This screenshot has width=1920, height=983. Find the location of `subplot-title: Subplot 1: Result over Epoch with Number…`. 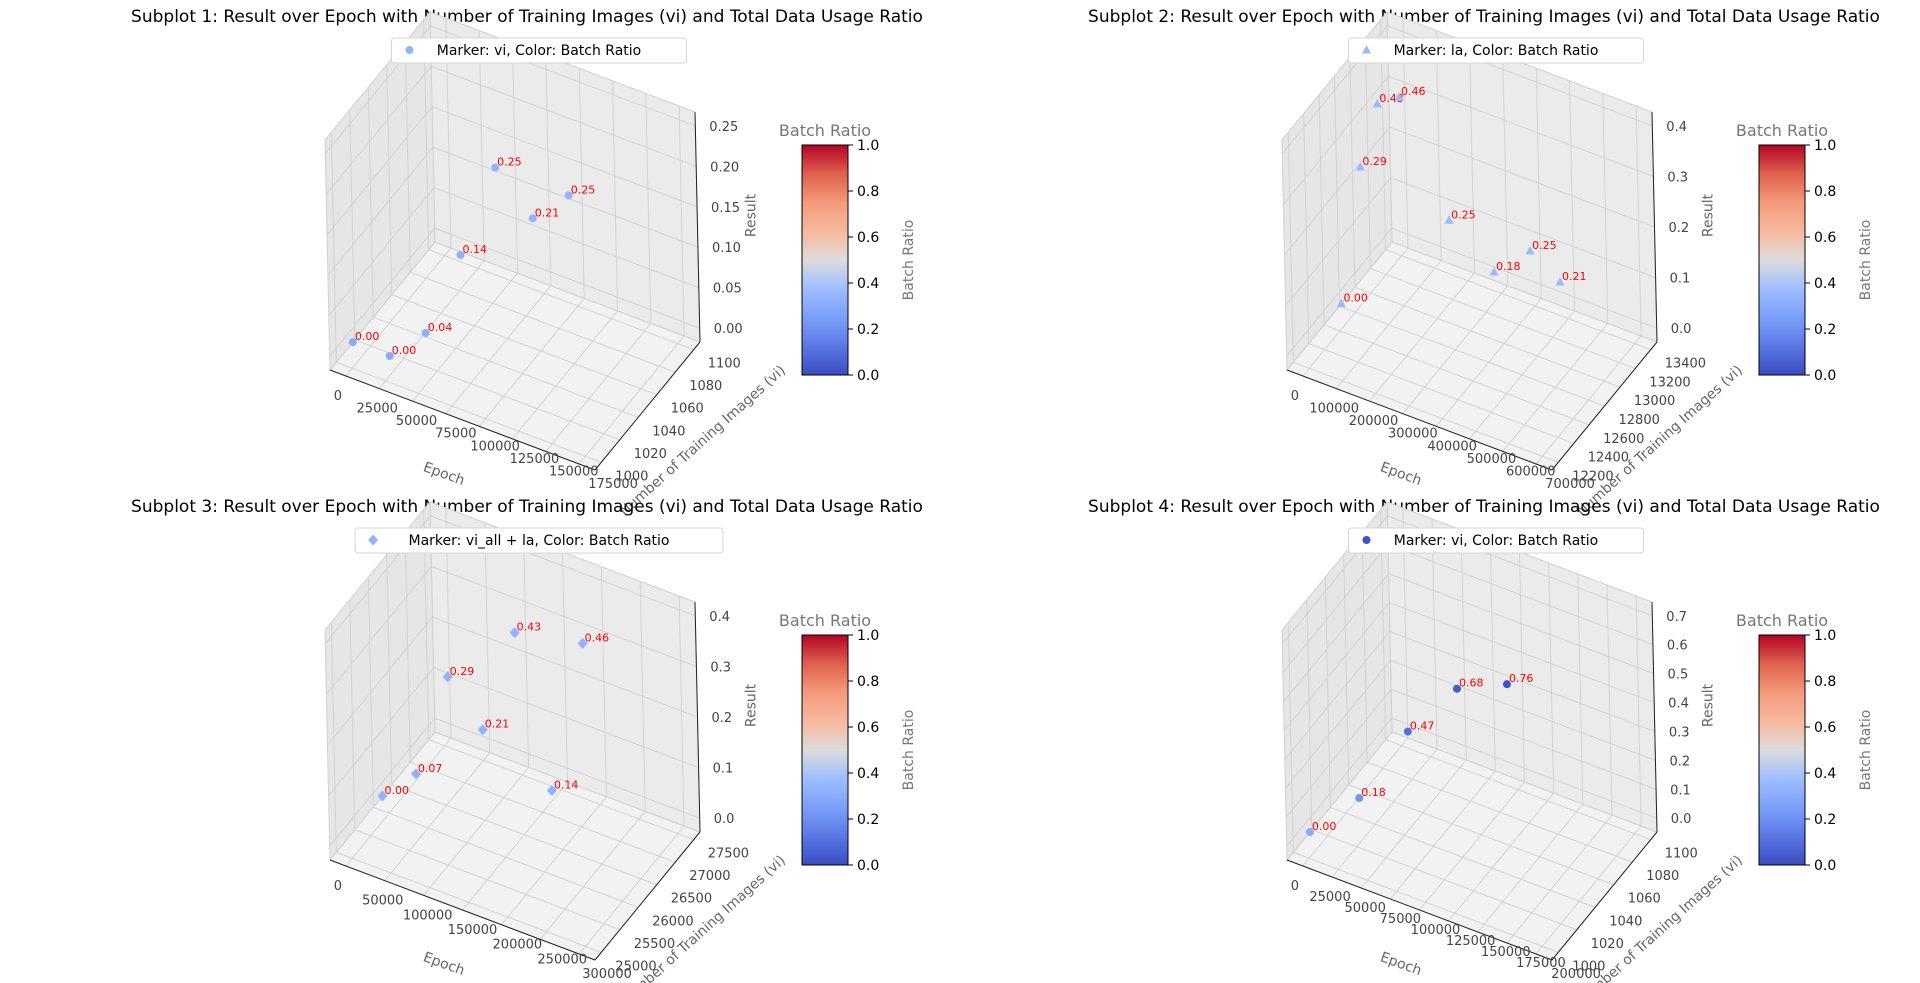

subplot-title: Subplot 1: Result over Epoch with Number… is located at coordinates (527, 17).